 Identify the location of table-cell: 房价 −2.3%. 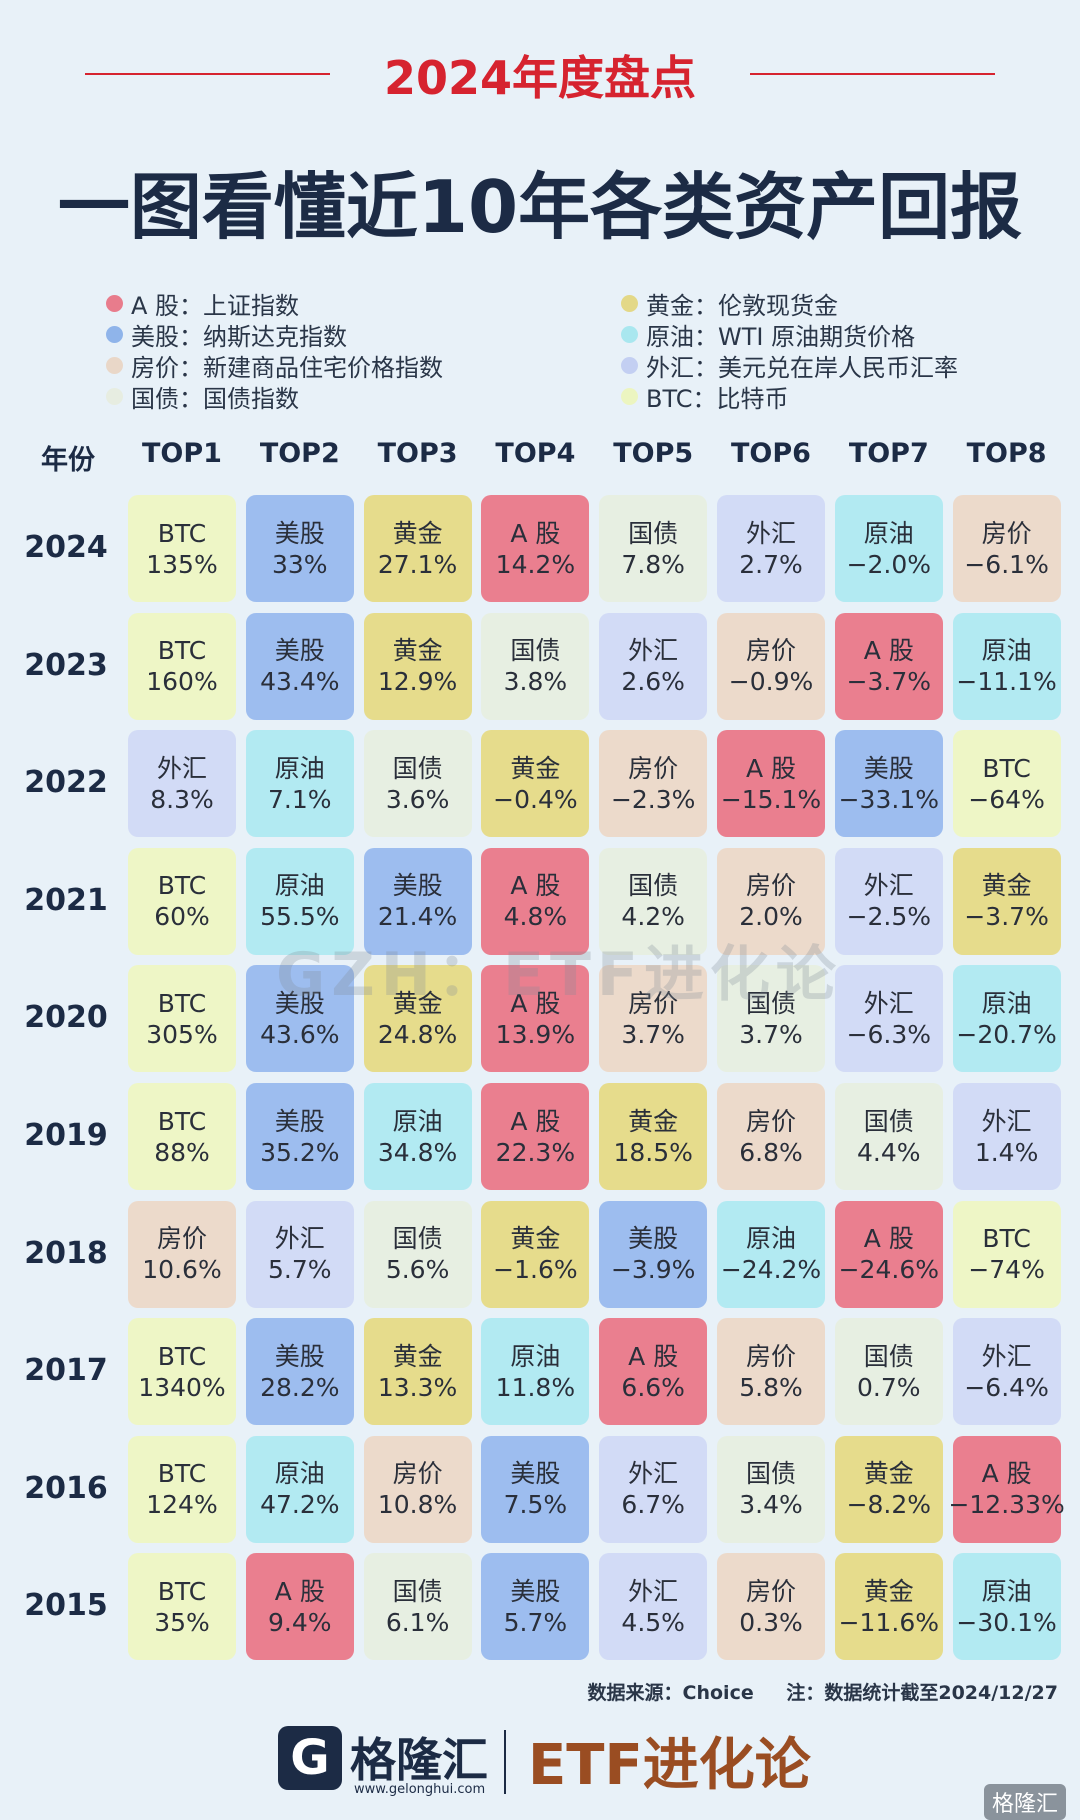
(653, 784).